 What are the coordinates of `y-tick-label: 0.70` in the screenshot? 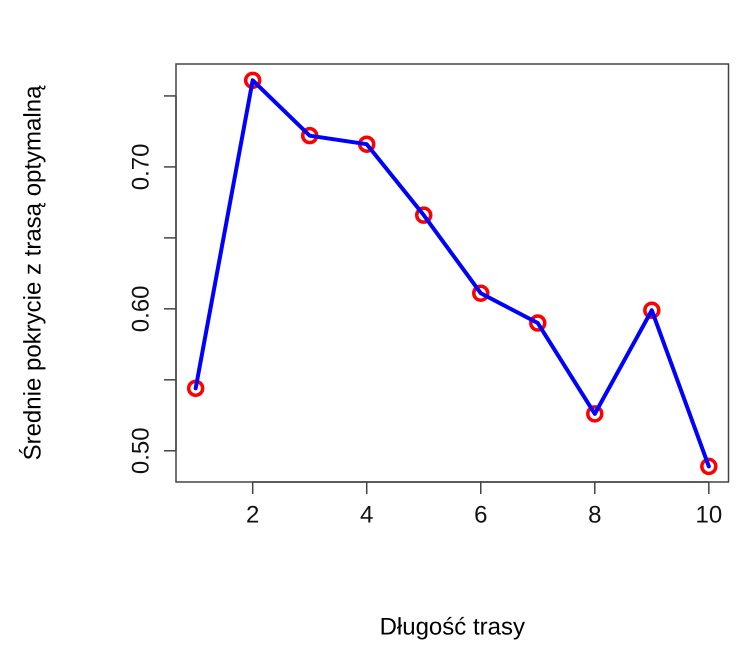 It's located at (141, 167).